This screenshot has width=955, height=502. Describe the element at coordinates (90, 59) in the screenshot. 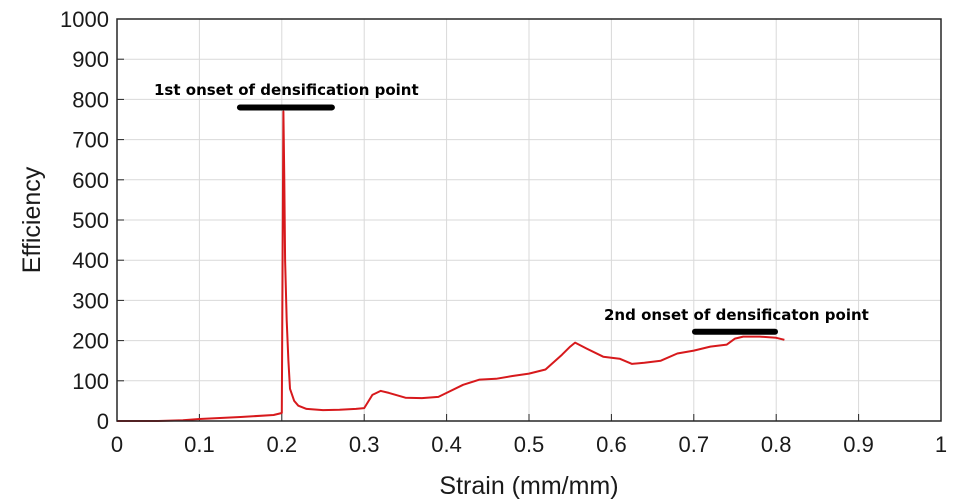

I see `y-tick-label: 900` at that location.